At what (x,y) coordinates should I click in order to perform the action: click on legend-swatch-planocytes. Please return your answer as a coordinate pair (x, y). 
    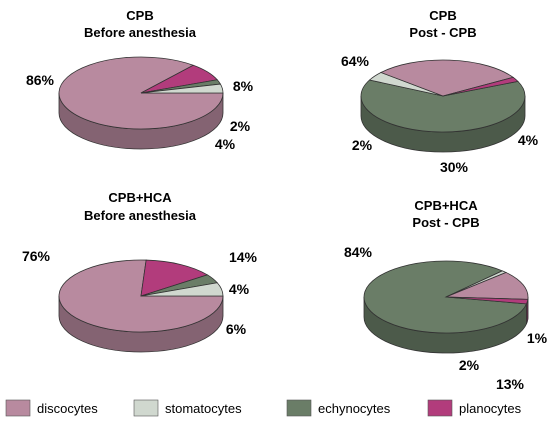
    Looking at the image, I should click on (440, 408).